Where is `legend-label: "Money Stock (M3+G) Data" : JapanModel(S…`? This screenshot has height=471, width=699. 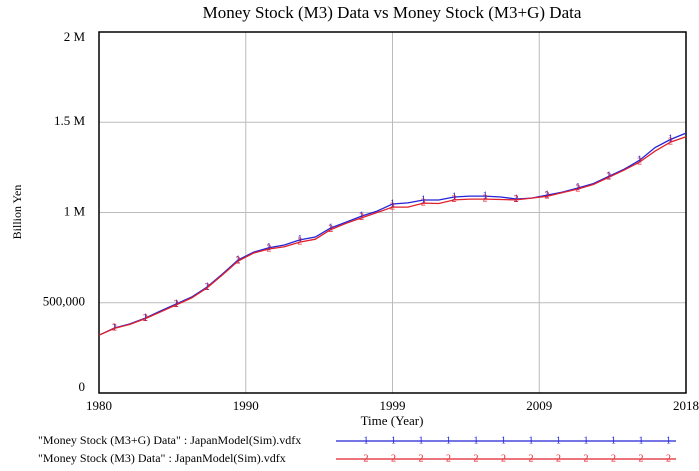
legend-label: "Money Stock (M3+G) Data" : JapanModel(S… is located at coordinates (169, 440).